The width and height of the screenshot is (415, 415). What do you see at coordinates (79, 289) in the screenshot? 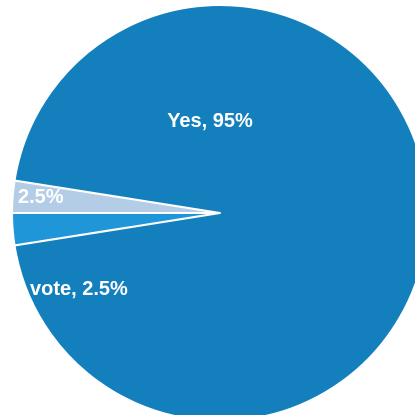
I see `slice-label-vote: vote, 2.5%` at bounding box center [79, 289].